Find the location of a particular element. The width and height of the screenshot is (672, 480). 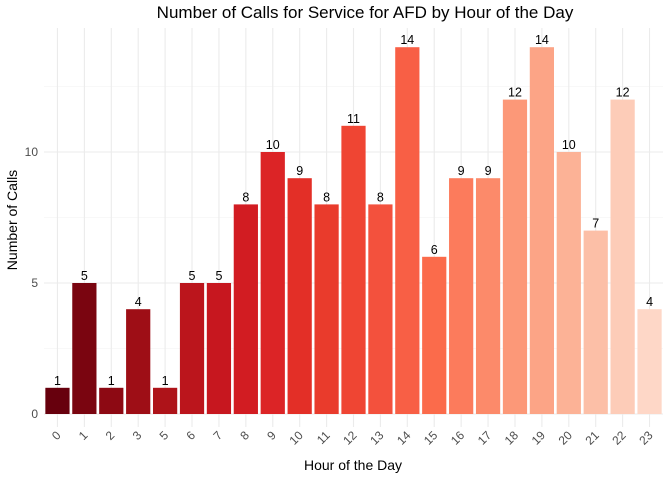

y-tick-label: 0 is located at coordinates (34, 414).